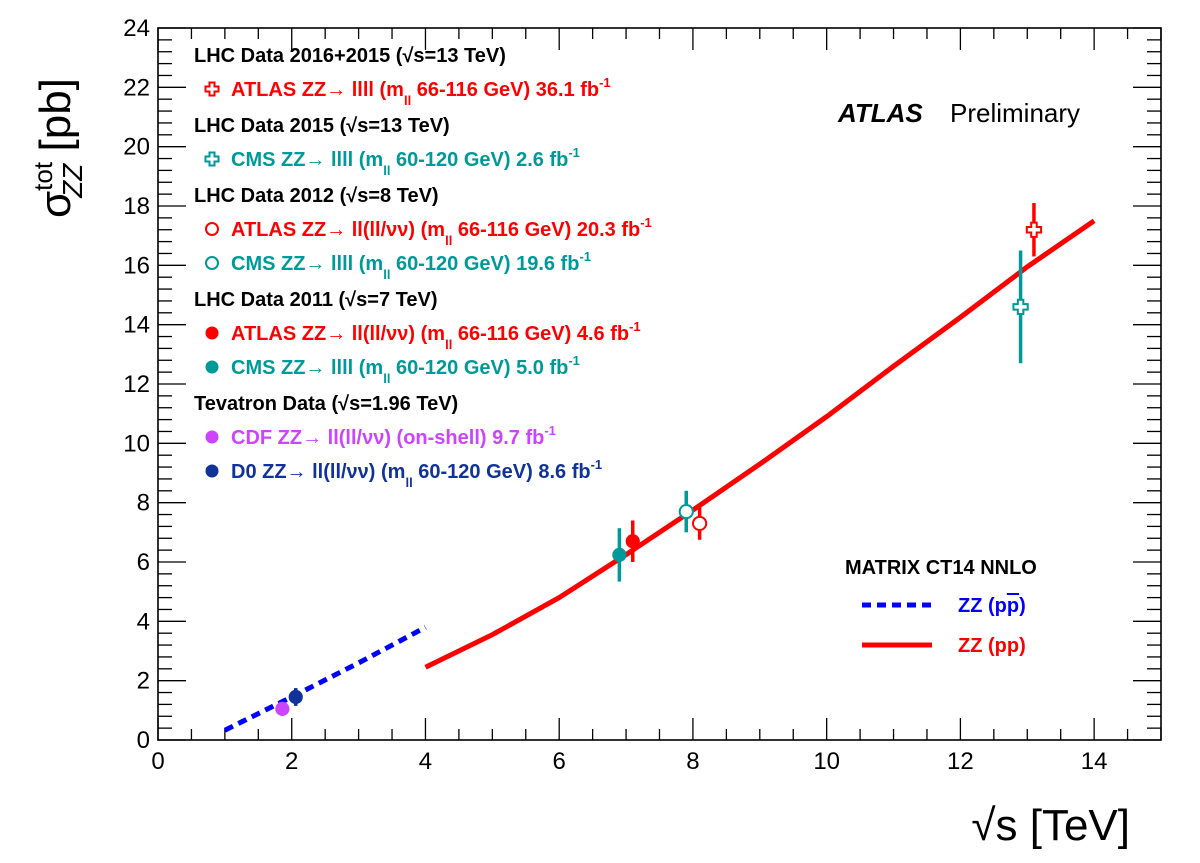 This screenshot has width=1200, height=863. What do you see at coordinates (143, 740) in the screenshot?
I see `y-tick-label: 0` at bounding box center [143, 740].